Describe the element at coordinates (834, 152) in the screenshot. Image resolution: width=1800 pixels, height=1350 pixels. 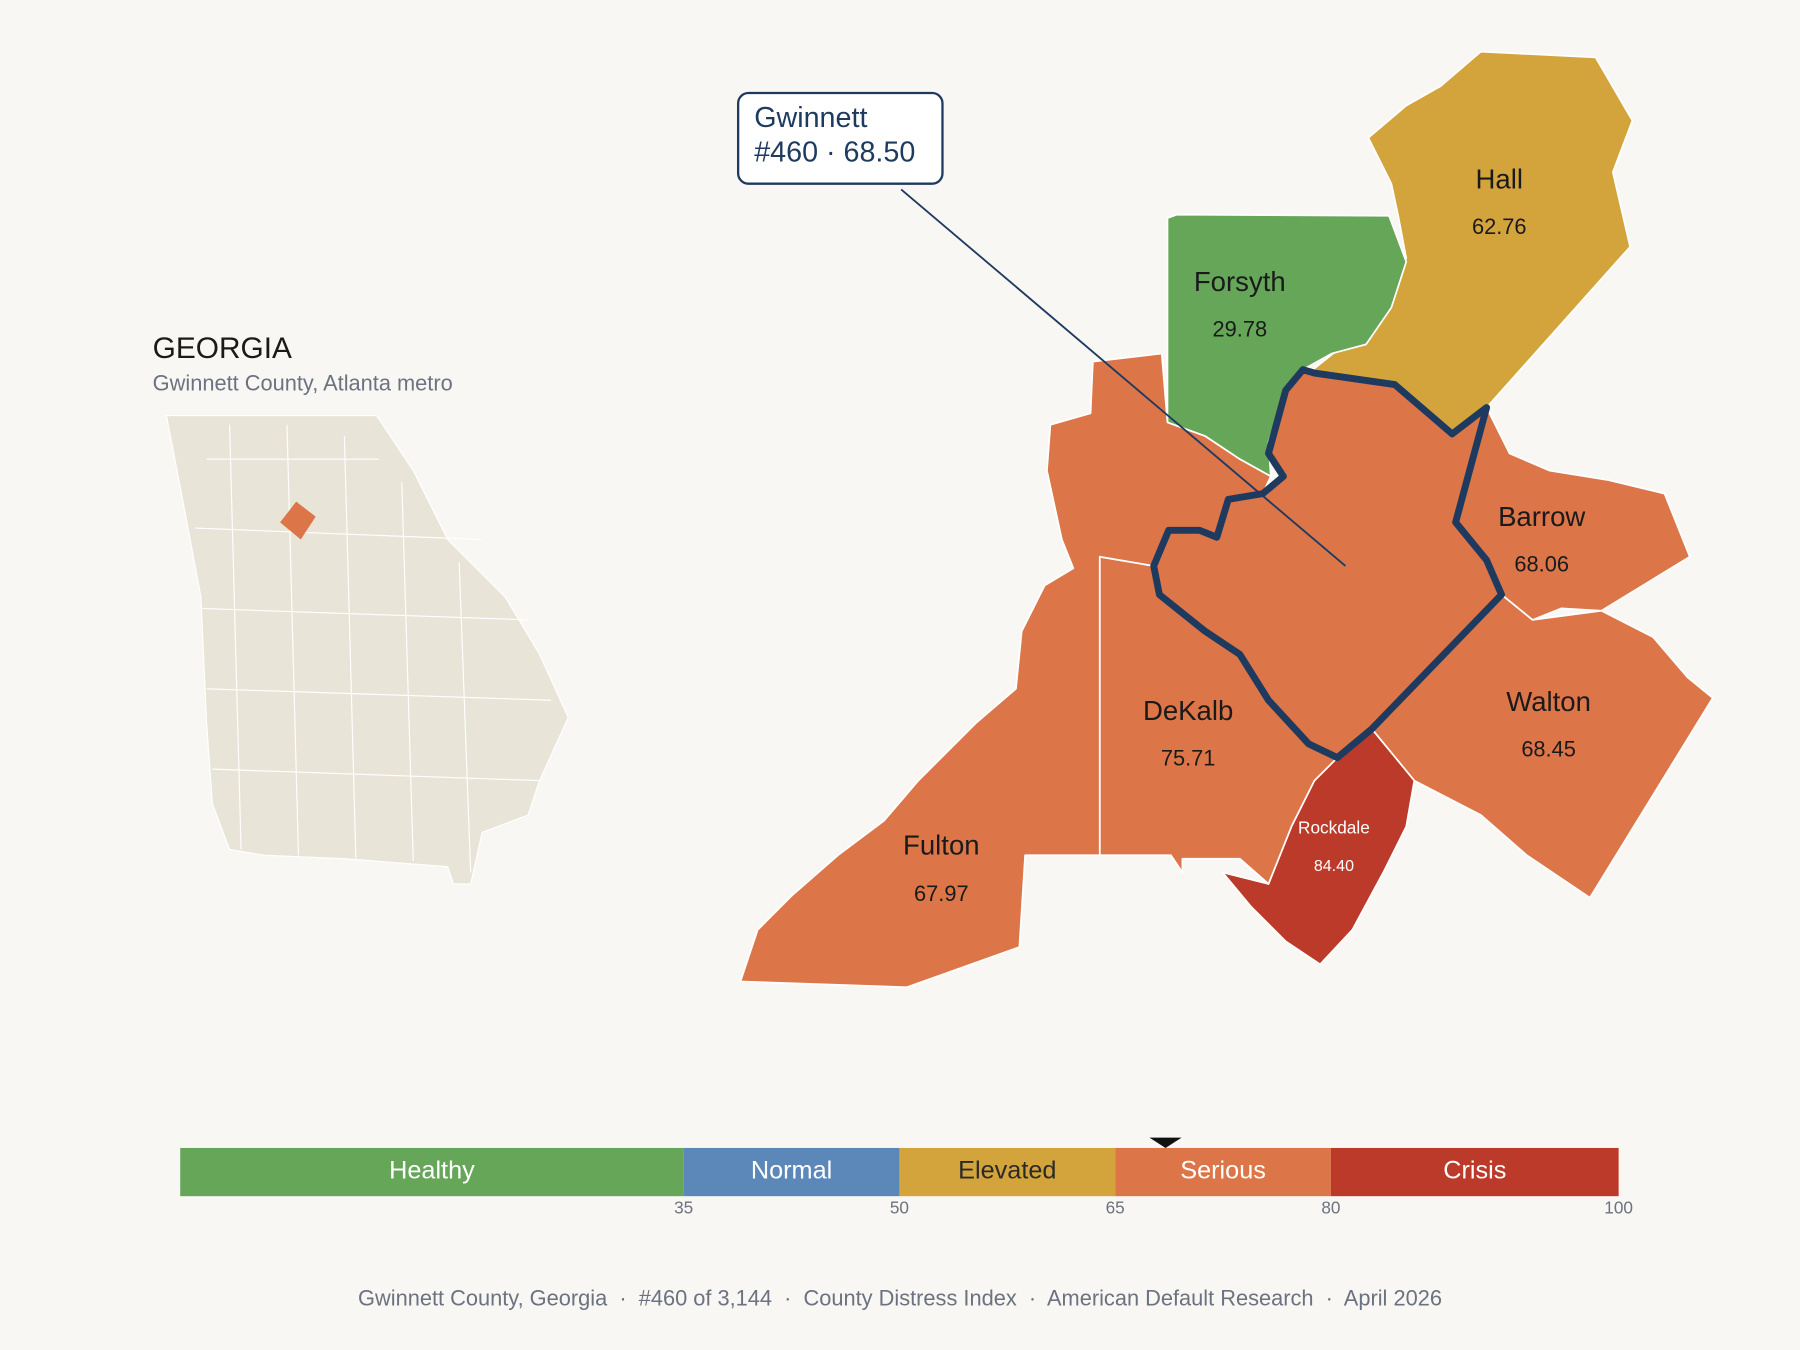
I see `callout-detail: #460 · 68.50` at that location.